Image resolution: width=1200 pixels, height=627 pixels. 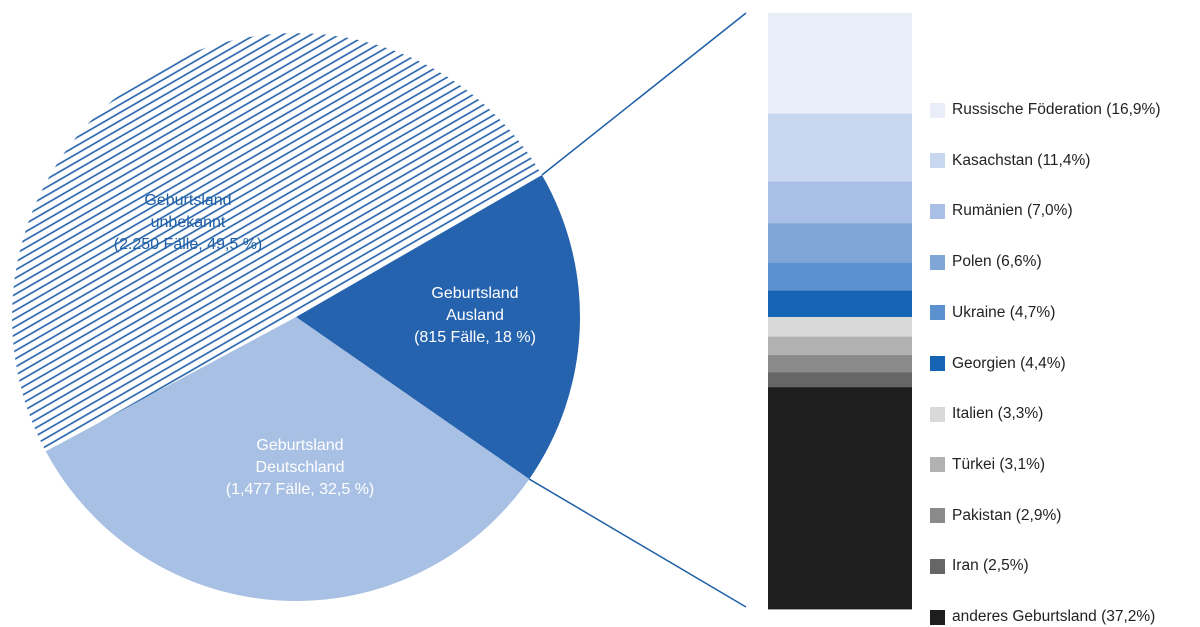 I want to click on pie-label-line: unbekannt, so click(x=188, y=222).